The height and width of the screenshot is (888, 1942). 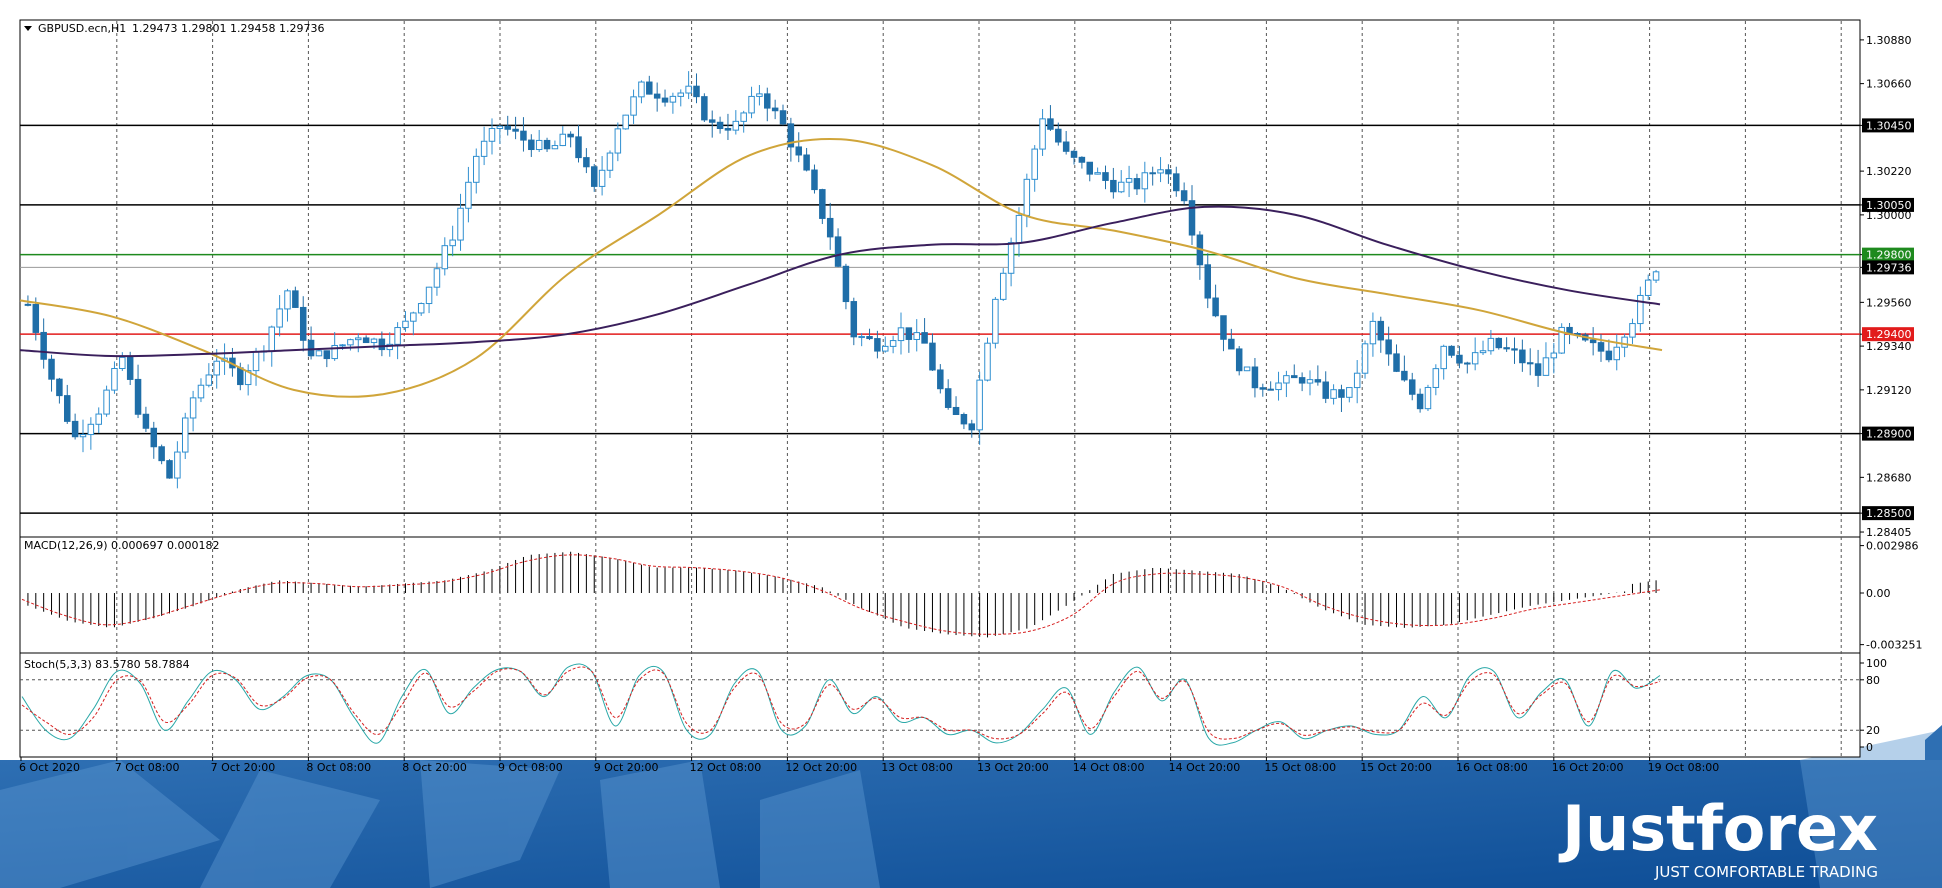 What do you see at coordinates (1889, 40) in the screenshot?
I see `price-label: 1.30880` at bounding box center [1889, 40].